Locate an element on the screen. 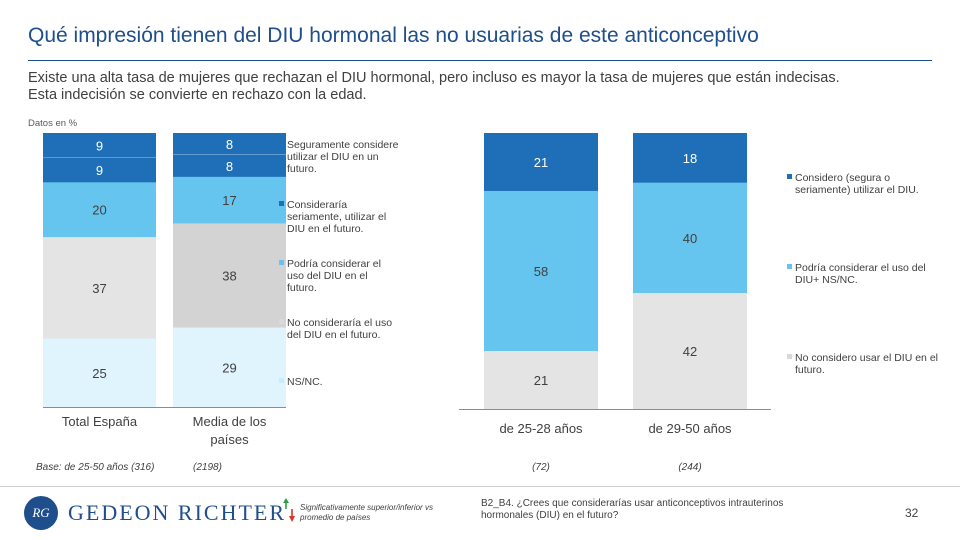  legend-label-7: Podría considerar el uso del DIU+ NS/NC. is located at coordinates (860, 274).